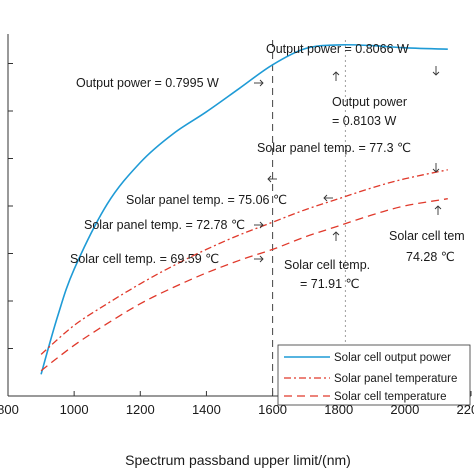 The width and height of the screenshot is (474, 474). Describe the element at coordinates (144, 259) in the screenshot. I see `annotation-cell-temp-69.59: Solar cell temp. = 69.59 ℃` at that location.